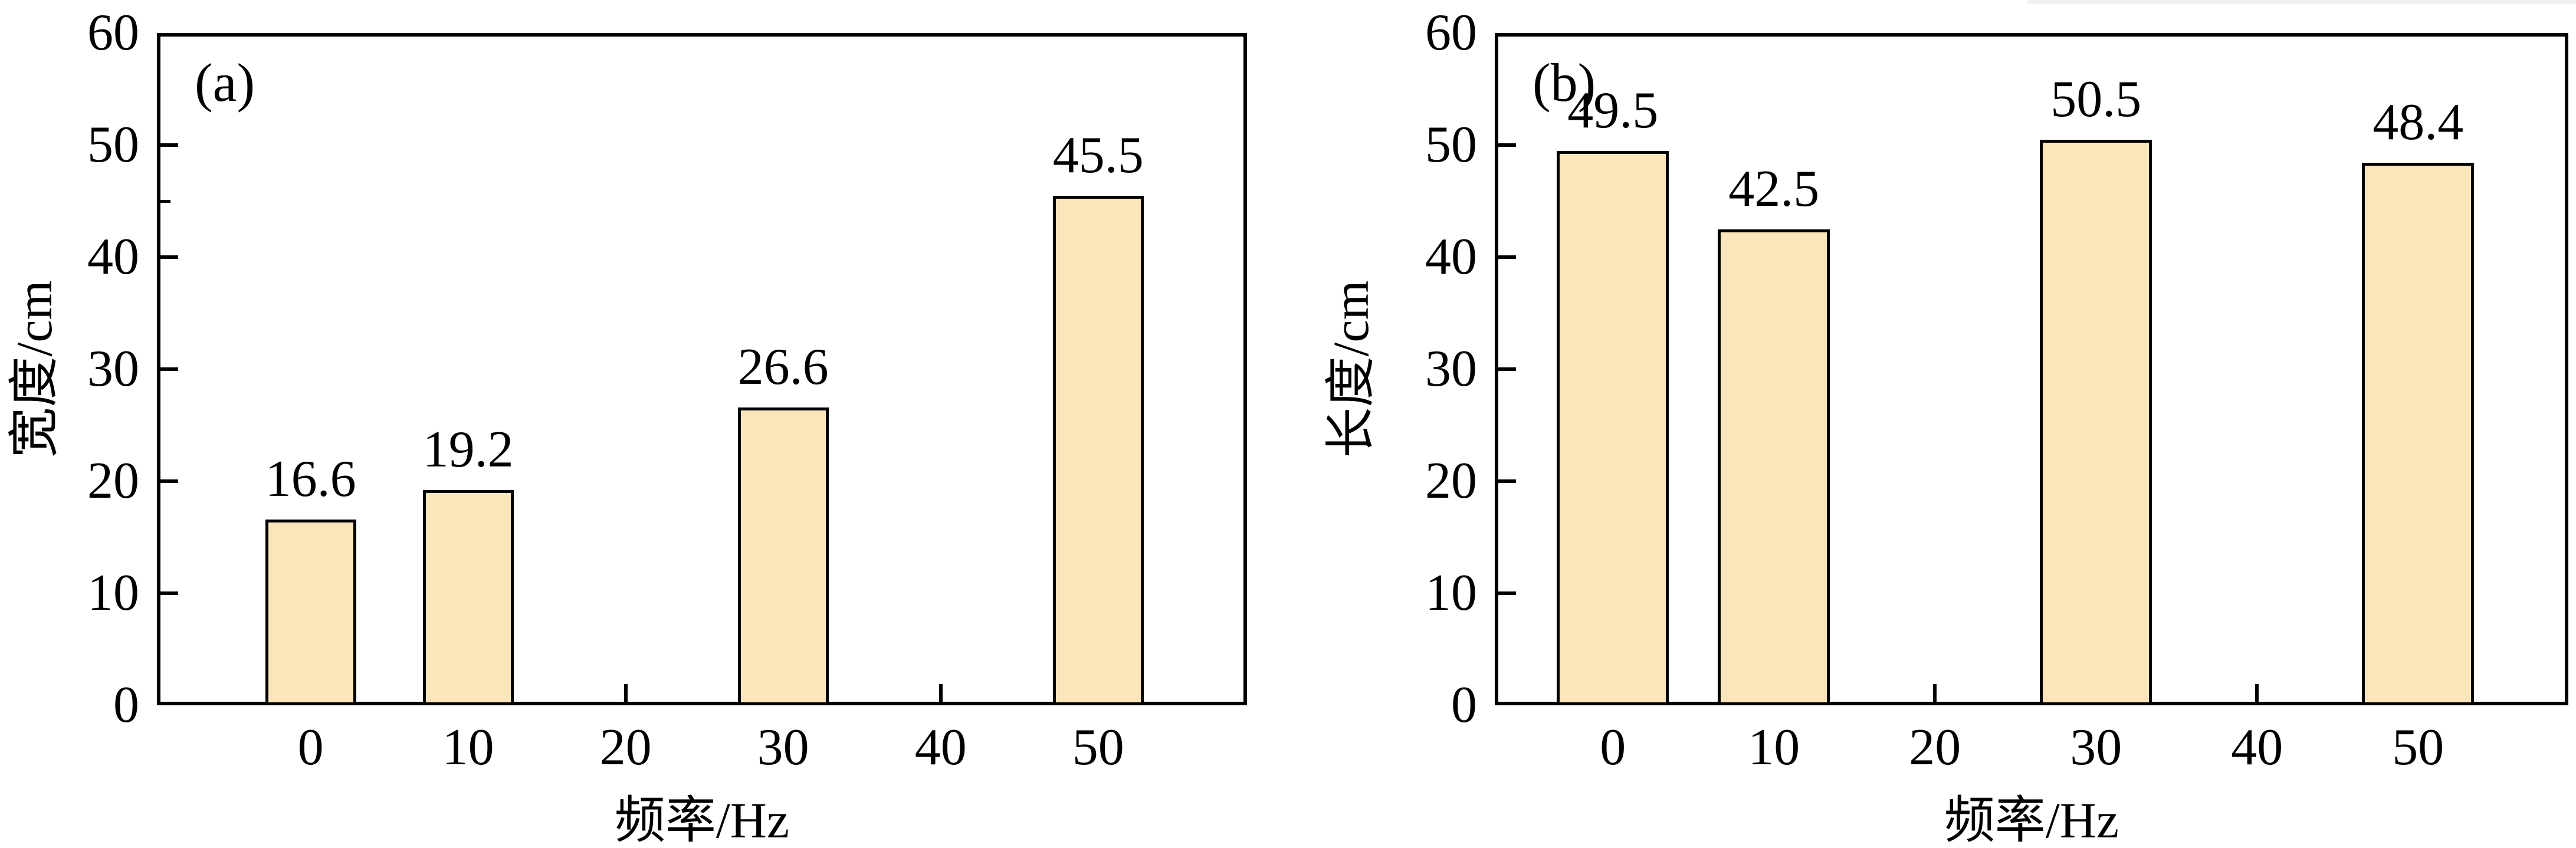 The height and width of the screenshot is (848, 2576). What do you see at coordinates (2301, 2) in the screenshot?
I see `crop-artifact-strip` at bounding box center [2301, 2].